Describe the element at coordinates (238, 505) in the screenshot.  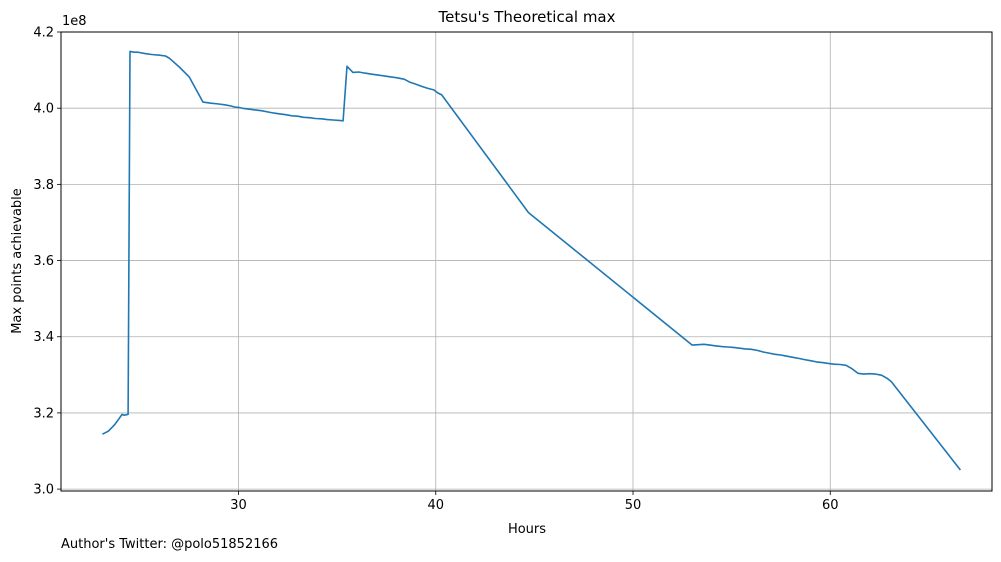
I see `x-tick-label: 30` at that location.